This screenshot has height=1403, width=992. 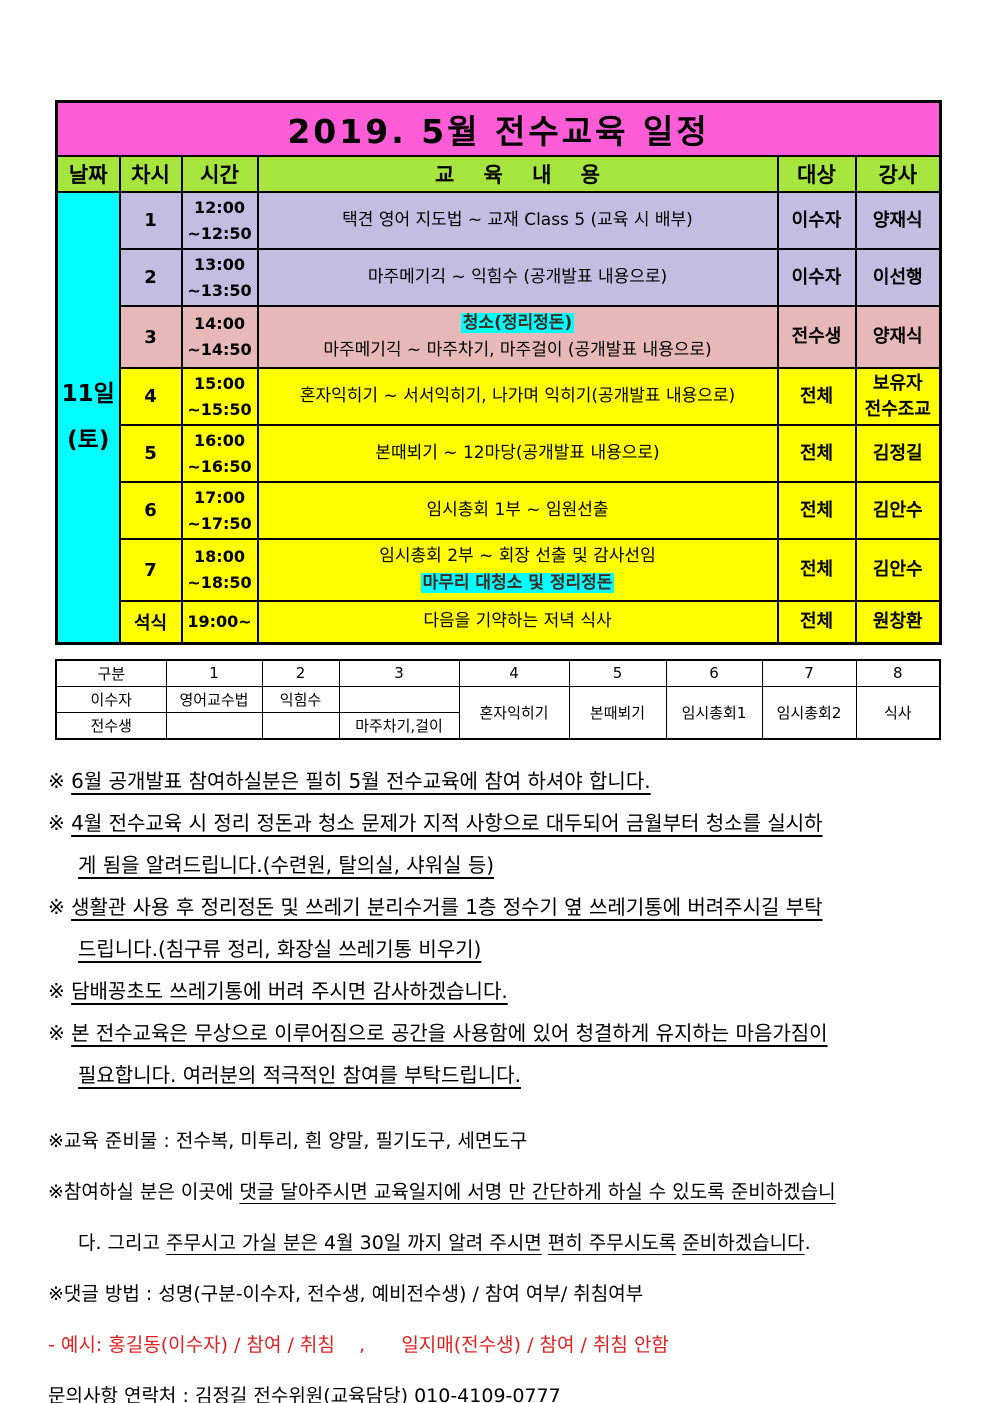 I want to click on time-cell: 19:00~, so click(x=219, y=622).